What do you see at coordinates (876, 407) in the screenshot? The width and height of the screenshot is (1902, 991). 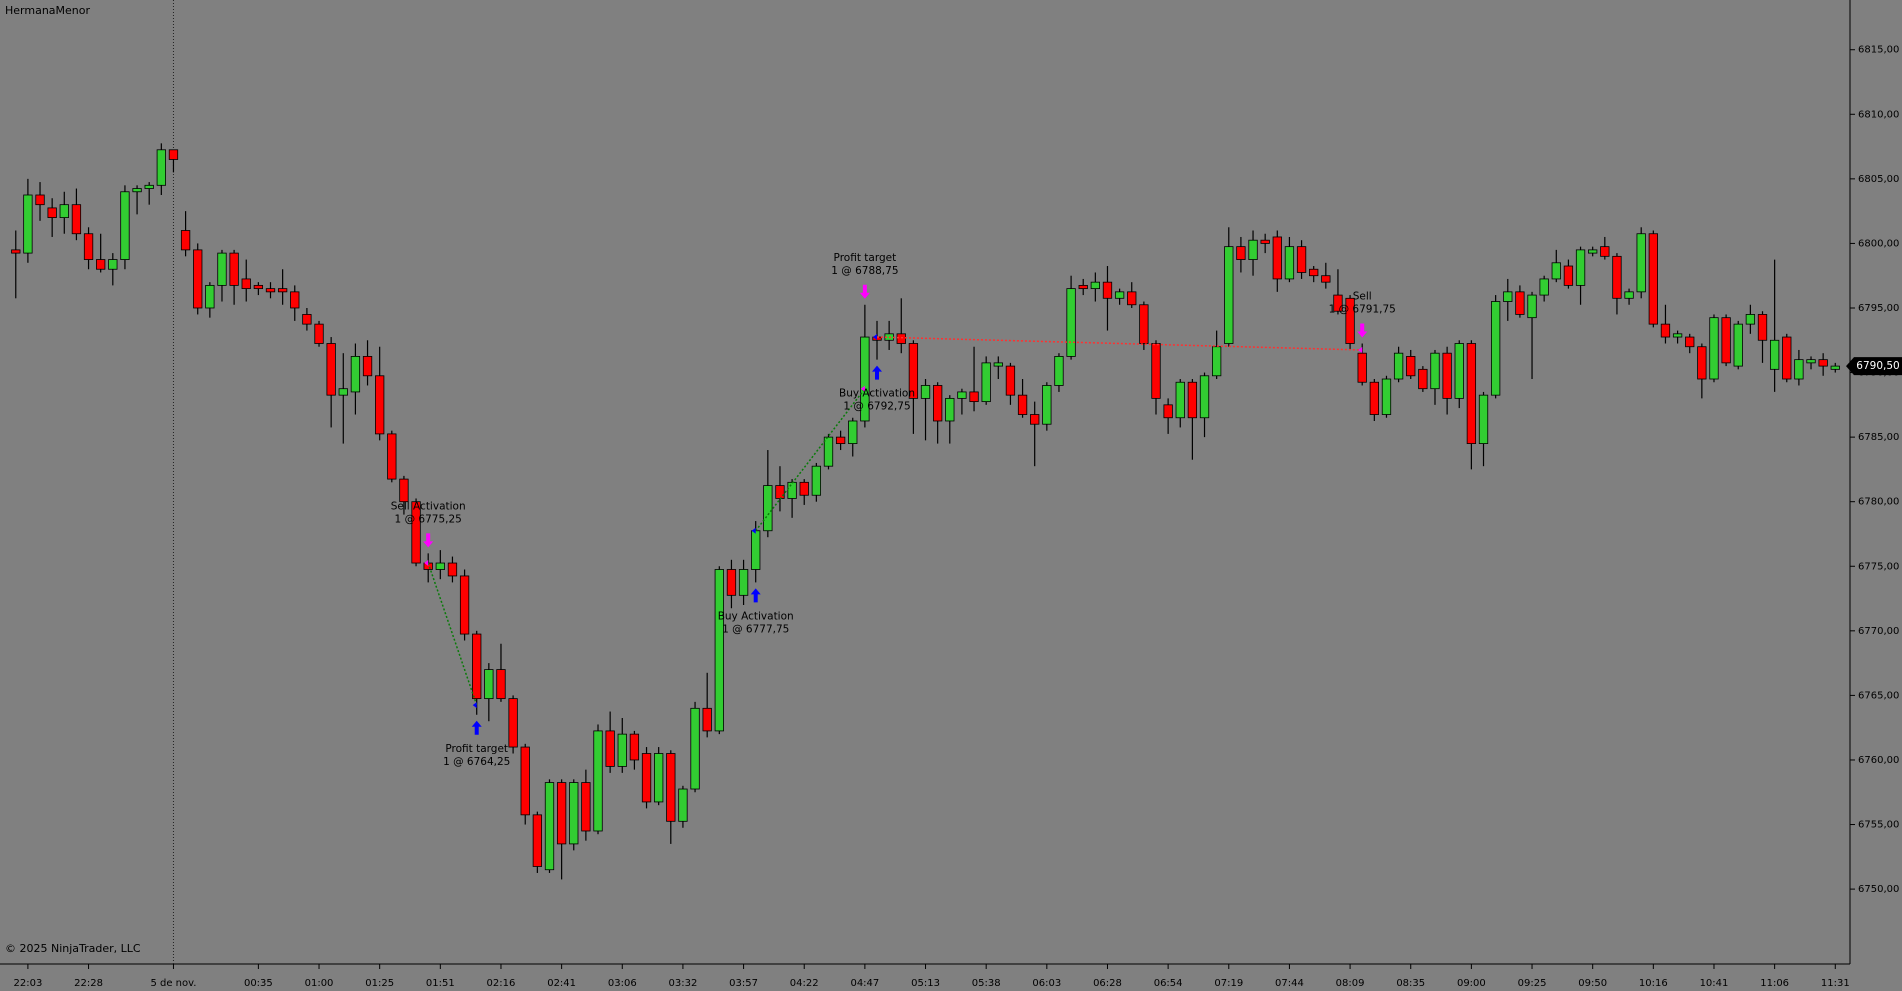 I see `execution-price: 1 @ 6792,75` at bounding box center [876, 407].